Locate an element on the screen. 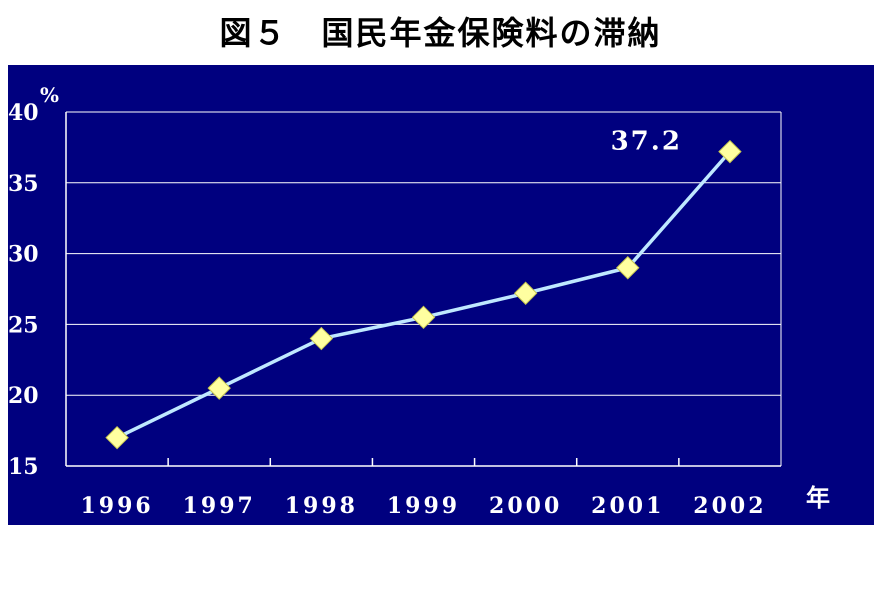 The width and height of the screenshot is (881, 590). y-tick-label-30: 30 is located at coordinates (23, 255).